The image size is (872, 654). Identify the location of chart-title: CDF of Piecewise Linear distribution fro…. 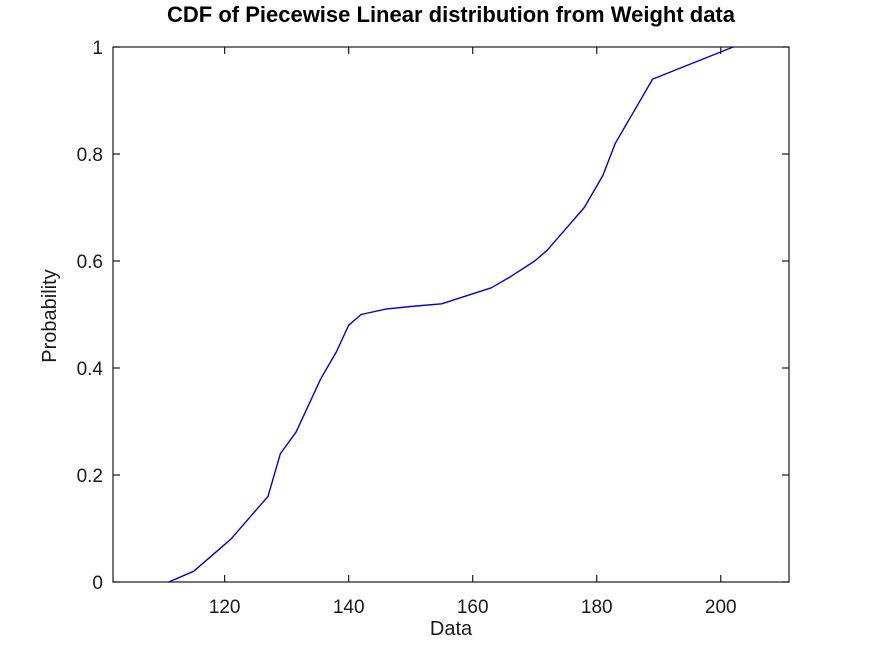
(451, 14).